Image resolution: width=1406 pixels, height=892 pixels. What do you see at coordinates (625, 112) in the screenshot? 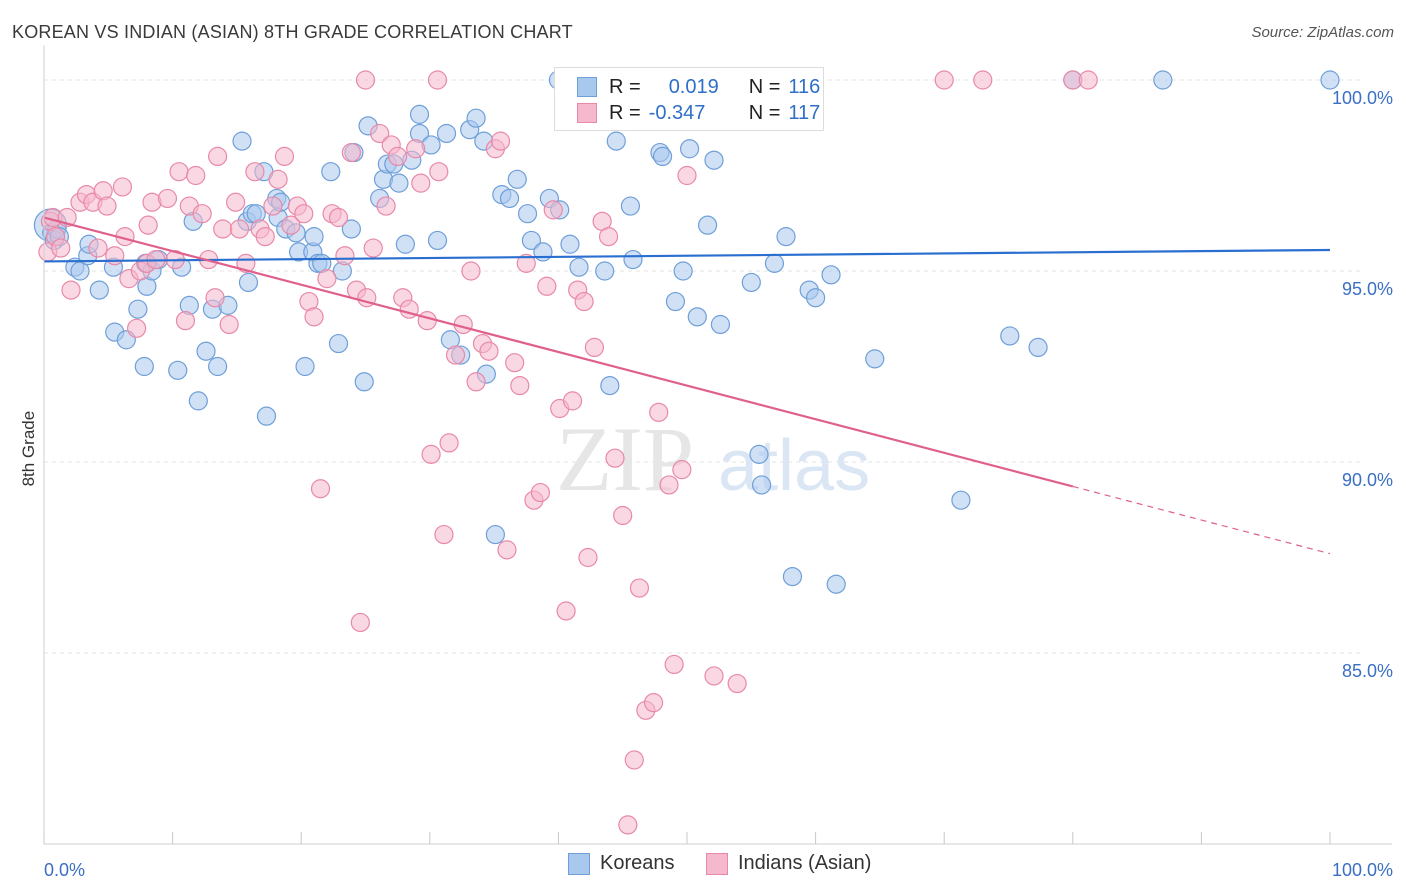
I see `indian-r-label: R =` at bounding box center [625, 112].